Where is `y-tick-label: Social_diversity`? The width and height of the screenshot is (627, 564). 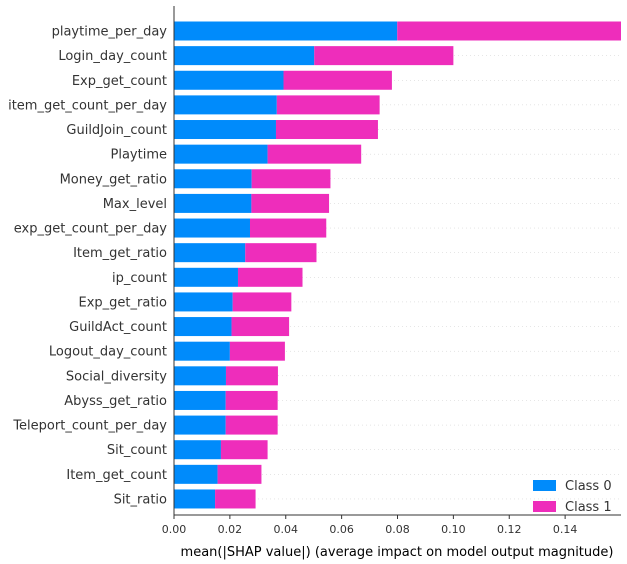 y-tick-label: Social_diversity is located at coordinates (116, 376).